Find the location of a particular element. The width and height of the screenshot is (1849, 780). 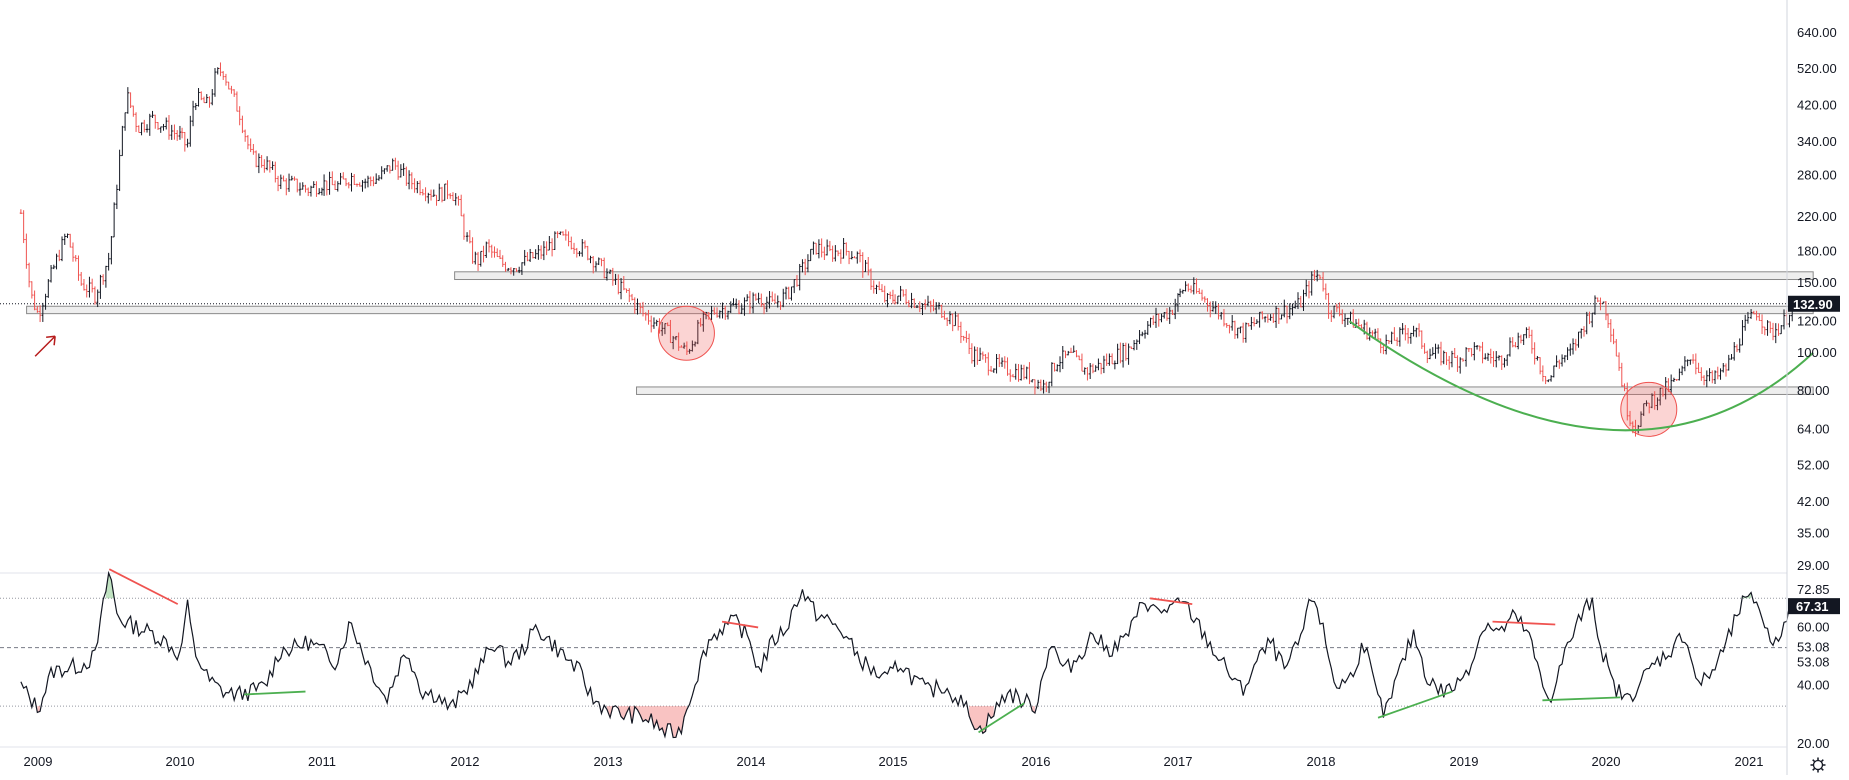

arrow-annotation is located at coordinates (45, 346).